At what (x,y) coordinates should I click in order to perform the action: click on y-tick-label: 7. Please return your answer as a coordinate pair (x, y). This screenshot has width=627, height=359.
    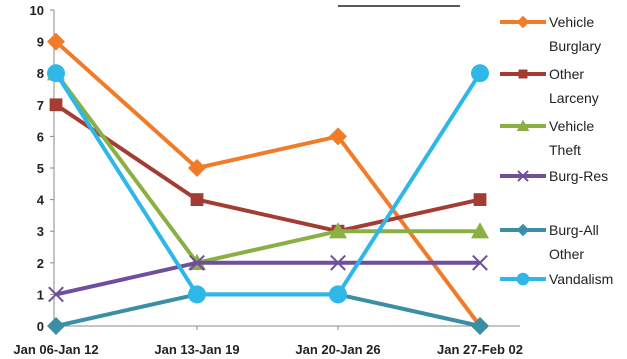
    Looking at the image, I should click on (40, 105).